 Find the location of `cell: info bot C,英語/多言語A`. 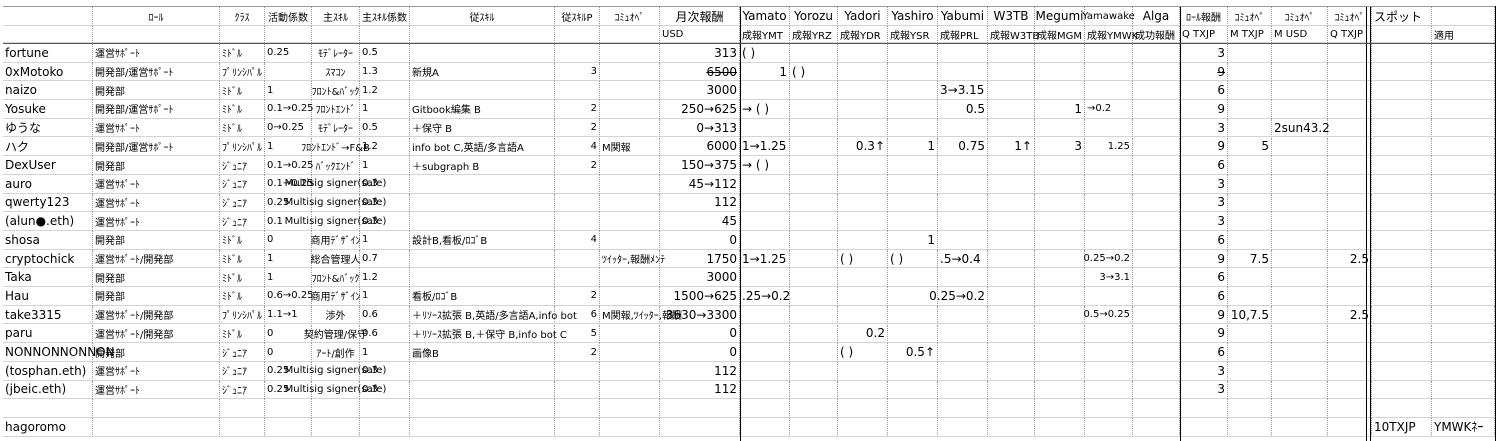

cell: info bot C,英語/多言語A is located at coordinates (482, 147).